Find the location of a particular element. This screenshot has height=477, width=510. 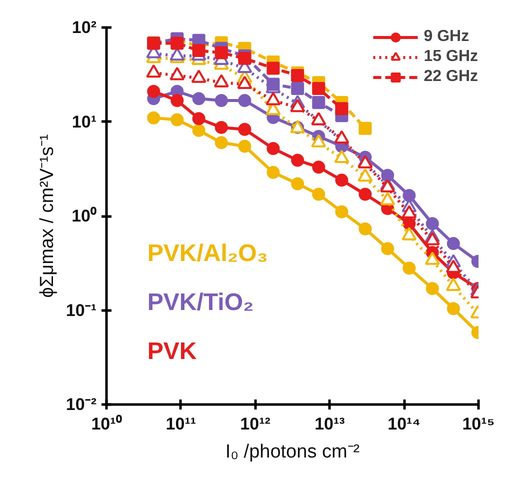

x-tick-label: 10¹⁵ is located at coordinates (478, 424).